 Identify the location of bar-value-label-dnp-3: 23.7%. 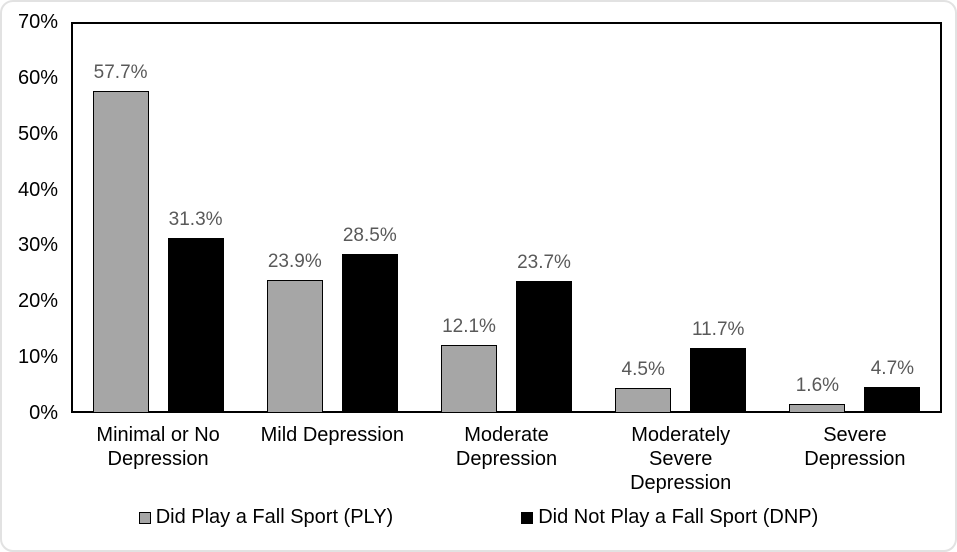
(544, 262).